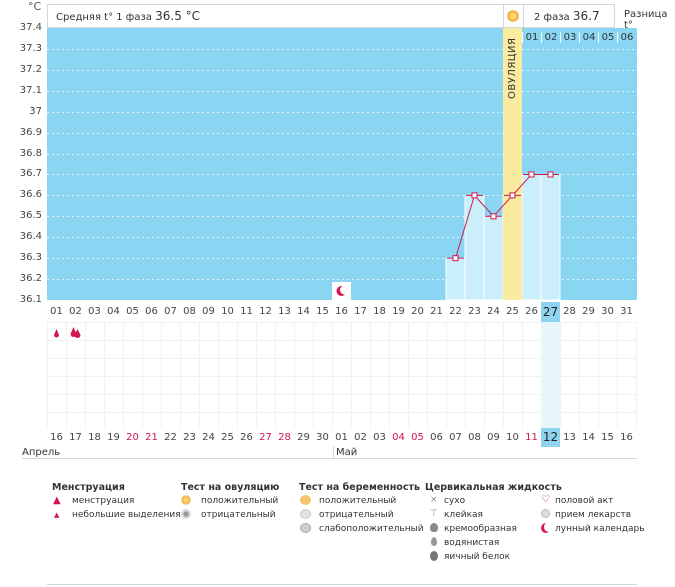  Describe the element at coordinates (303, 437) in the screenshot. I see `date-label: 29` at that location.